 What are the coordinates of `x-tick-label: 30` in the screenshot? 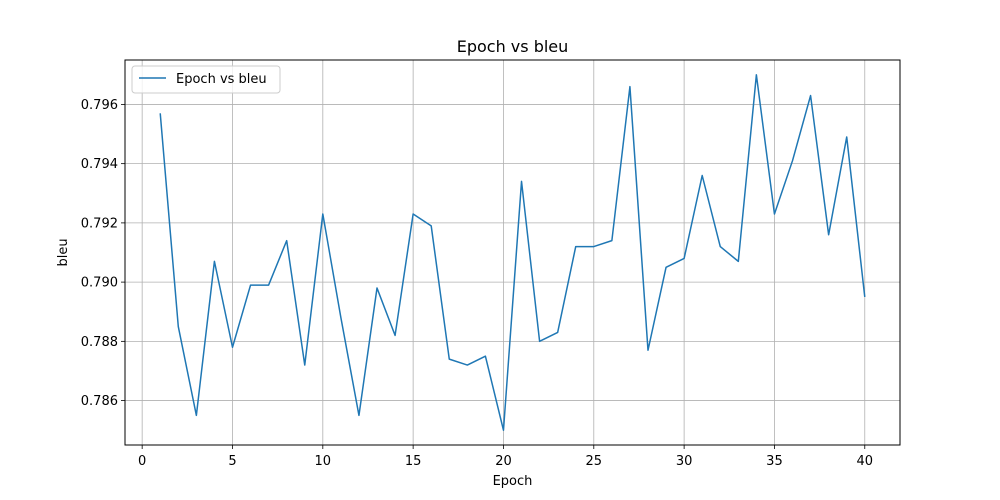 It's located at (684, 461).